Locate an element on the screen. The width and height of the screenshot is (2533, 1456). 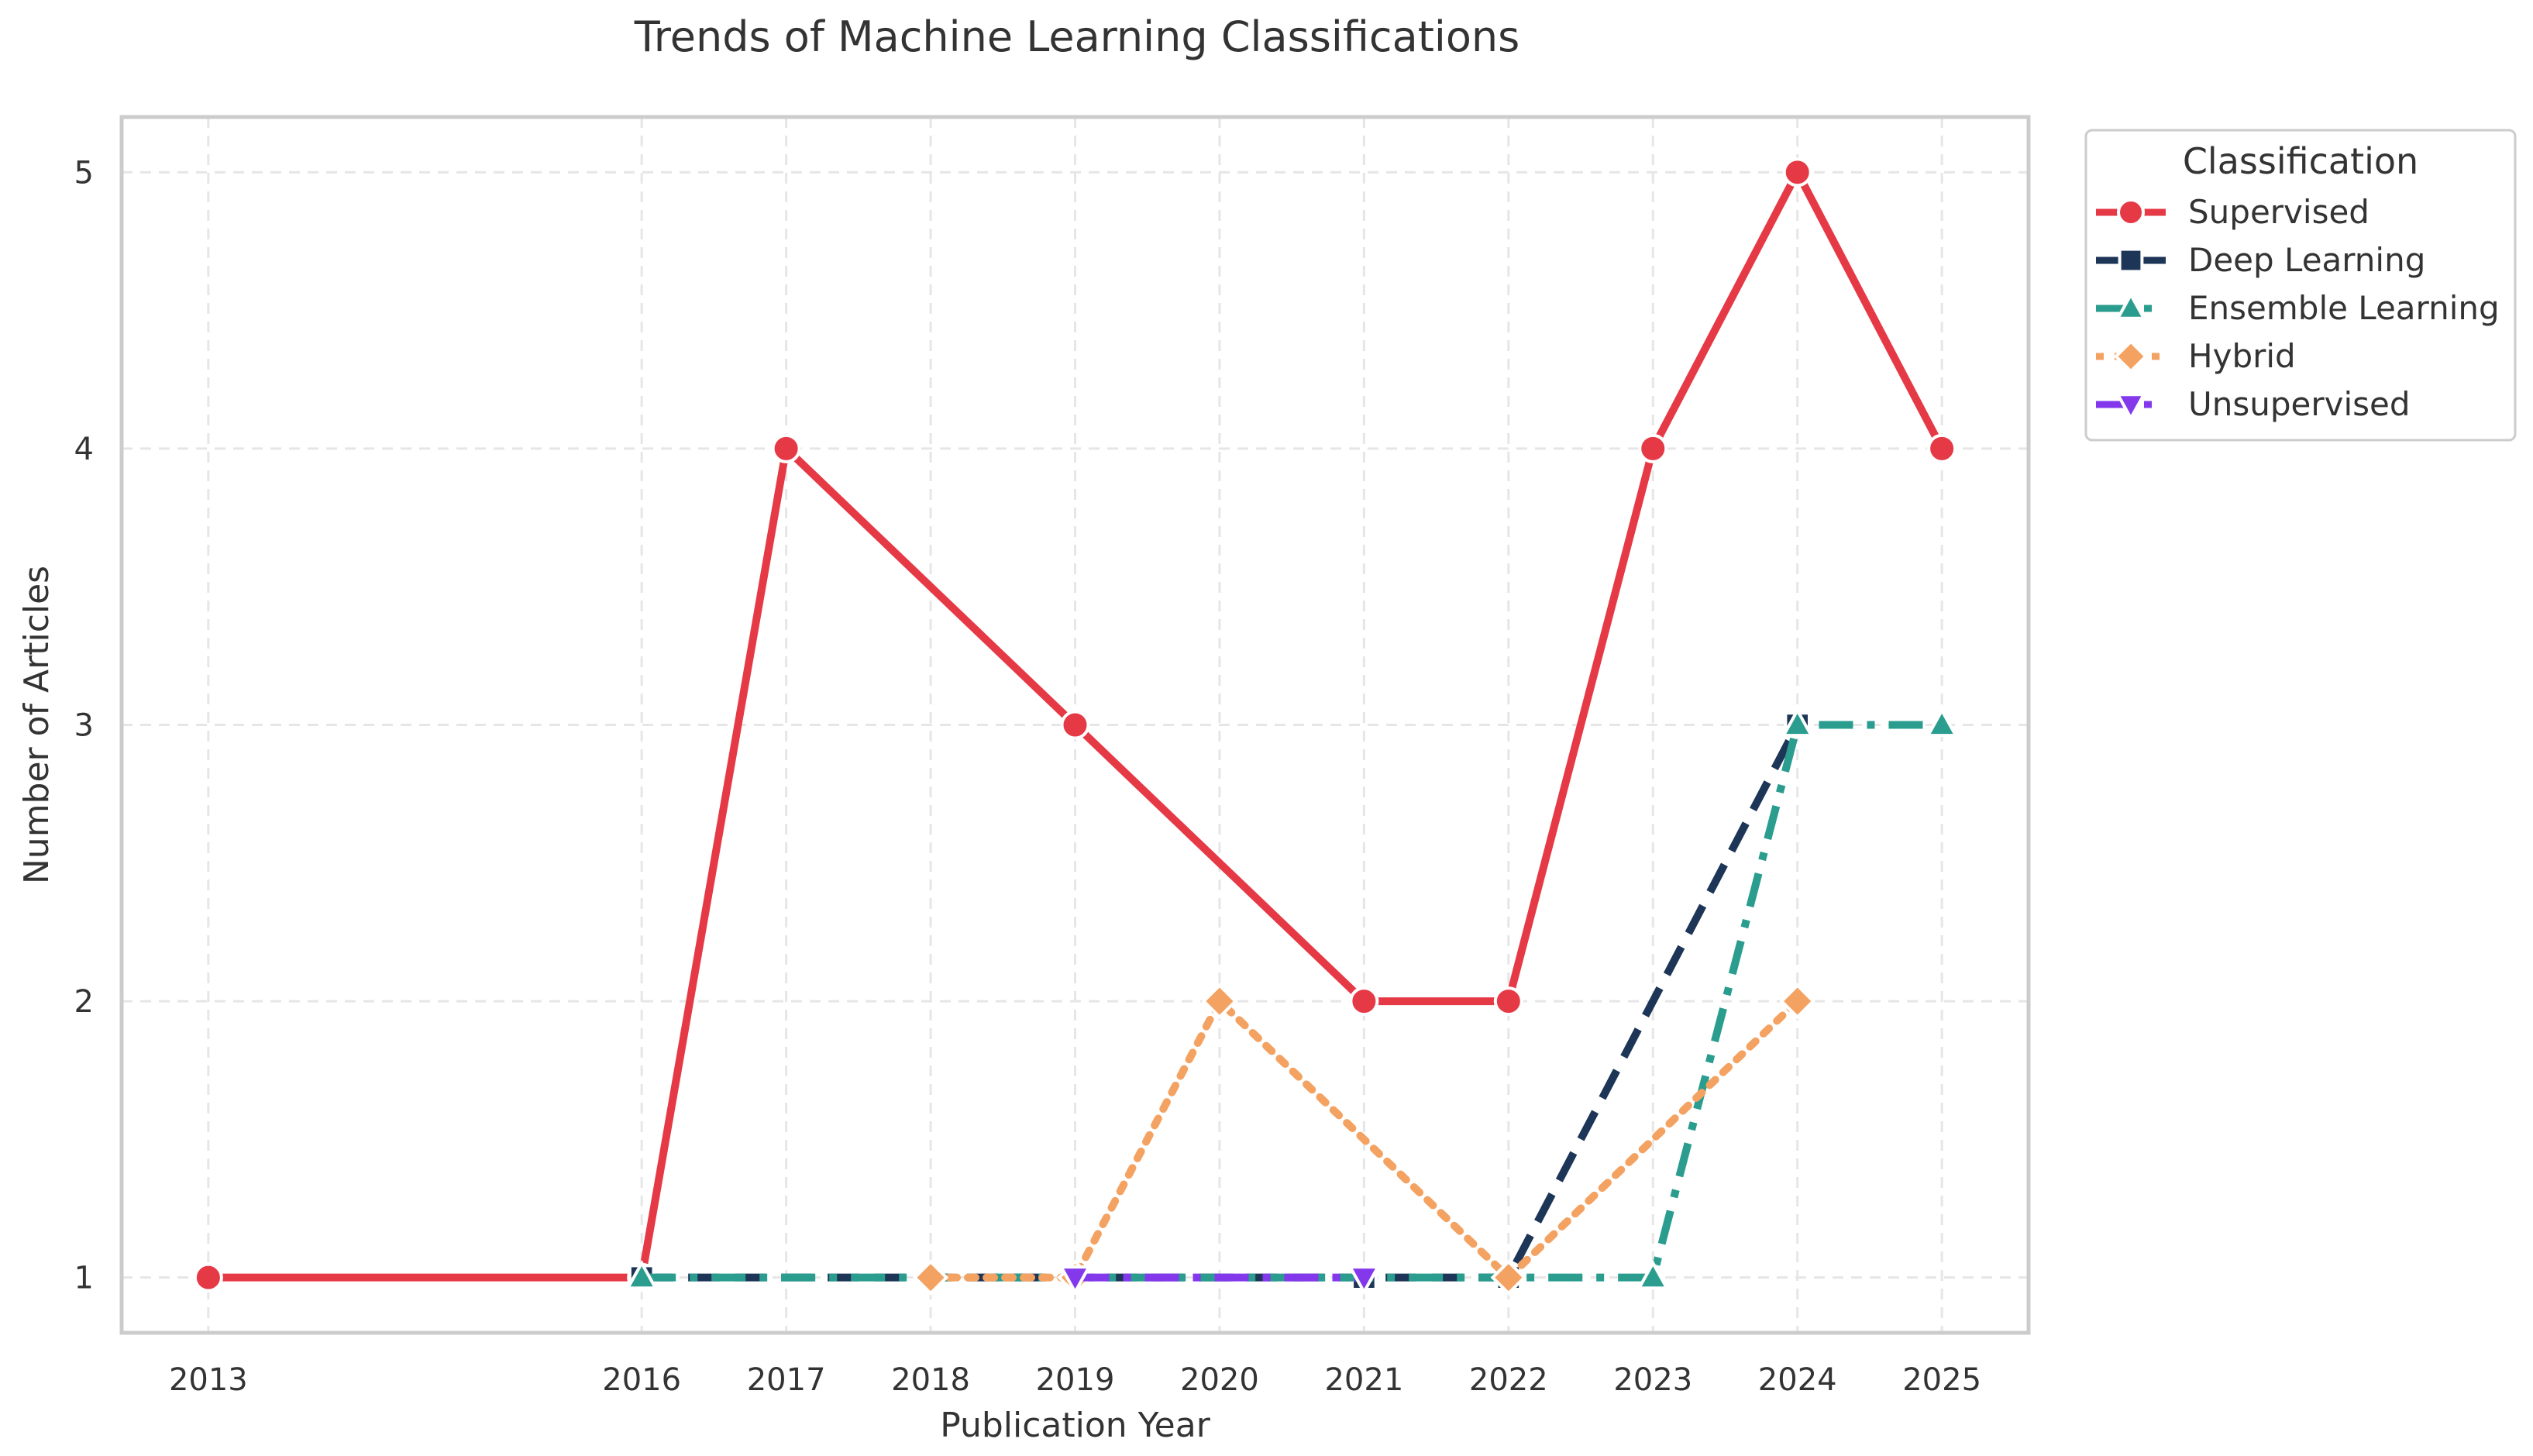
legend-item-hybrid: Hybrid is located at coordinates (2196, 356).